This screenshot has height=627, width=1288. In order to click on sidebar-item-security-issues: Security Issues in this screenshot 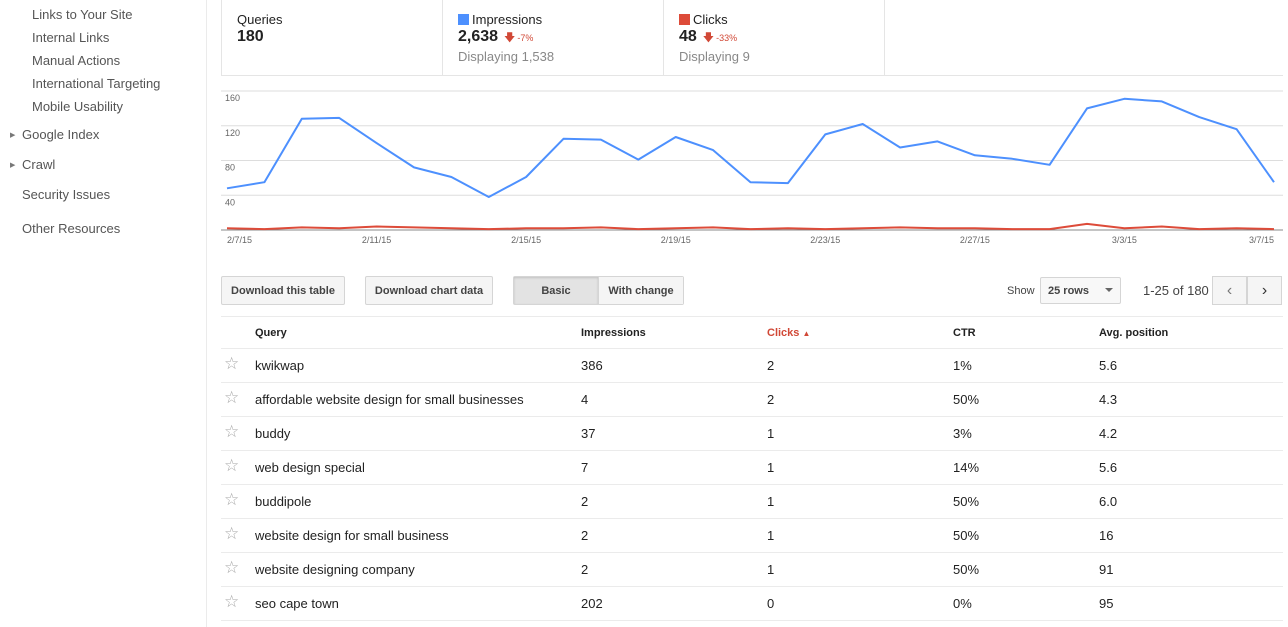, I will do `click(66, 194)`.